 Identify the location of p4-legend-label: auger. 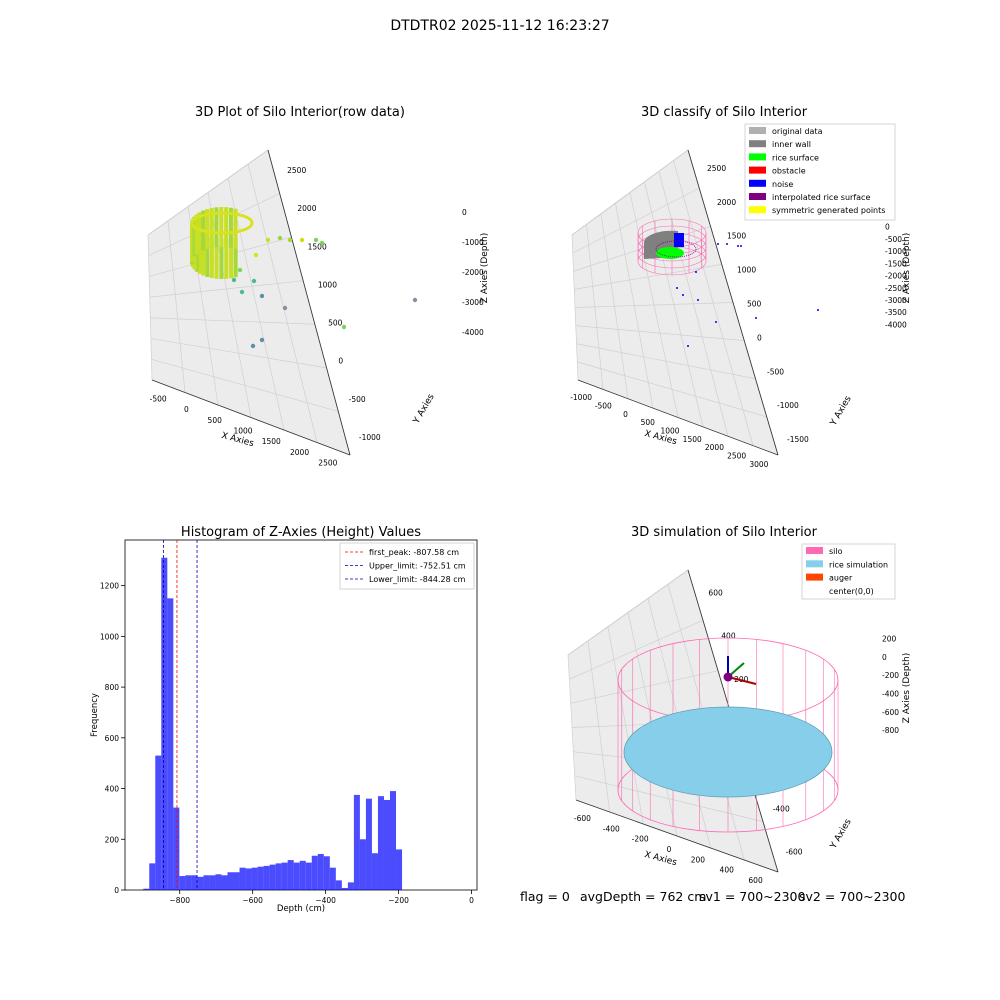
(841, 578).